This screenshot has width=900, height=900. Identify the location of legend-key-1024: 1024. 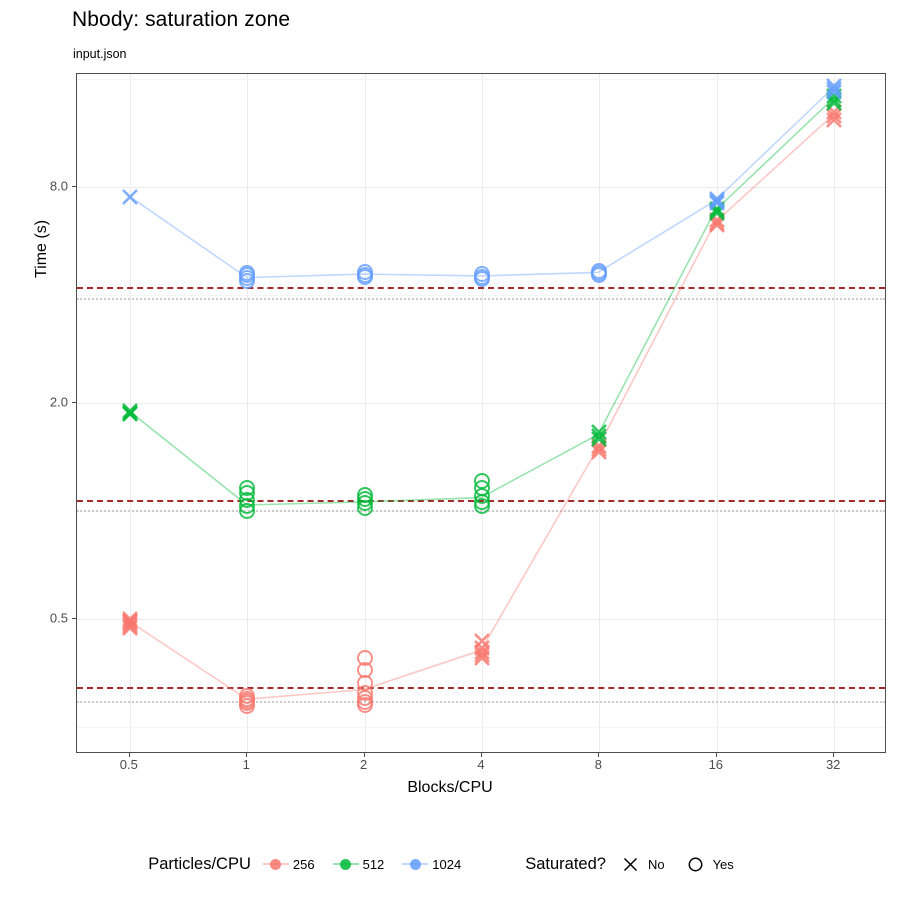
(438, 864).